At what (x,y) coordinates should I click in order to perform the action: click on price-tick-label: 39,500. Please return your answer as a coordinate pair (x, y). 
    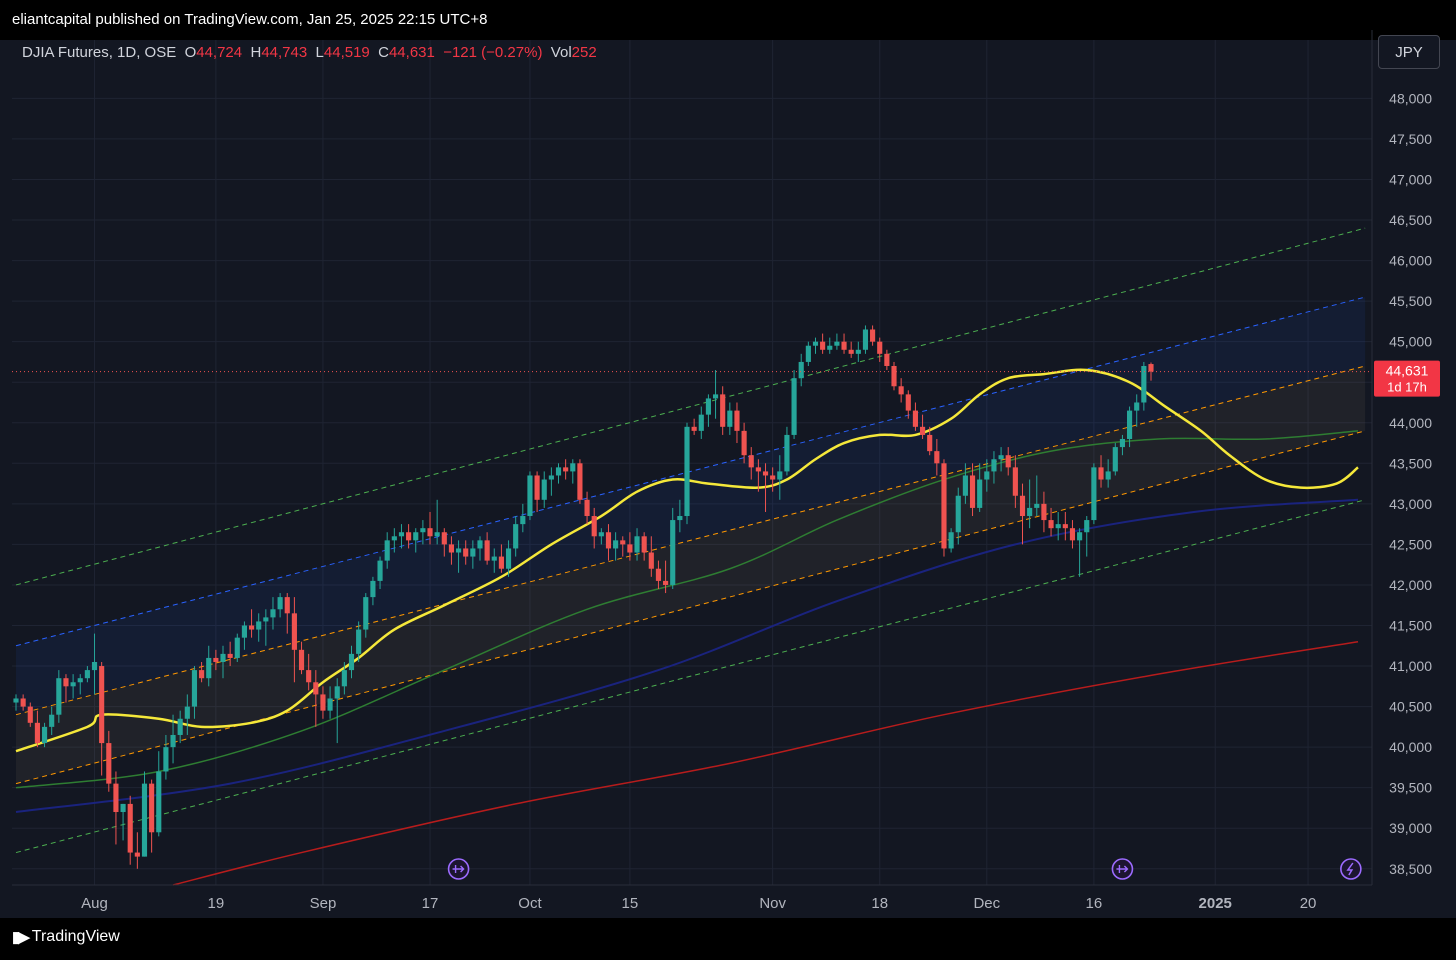
    Looking at the image, I should click on (1410, 788).